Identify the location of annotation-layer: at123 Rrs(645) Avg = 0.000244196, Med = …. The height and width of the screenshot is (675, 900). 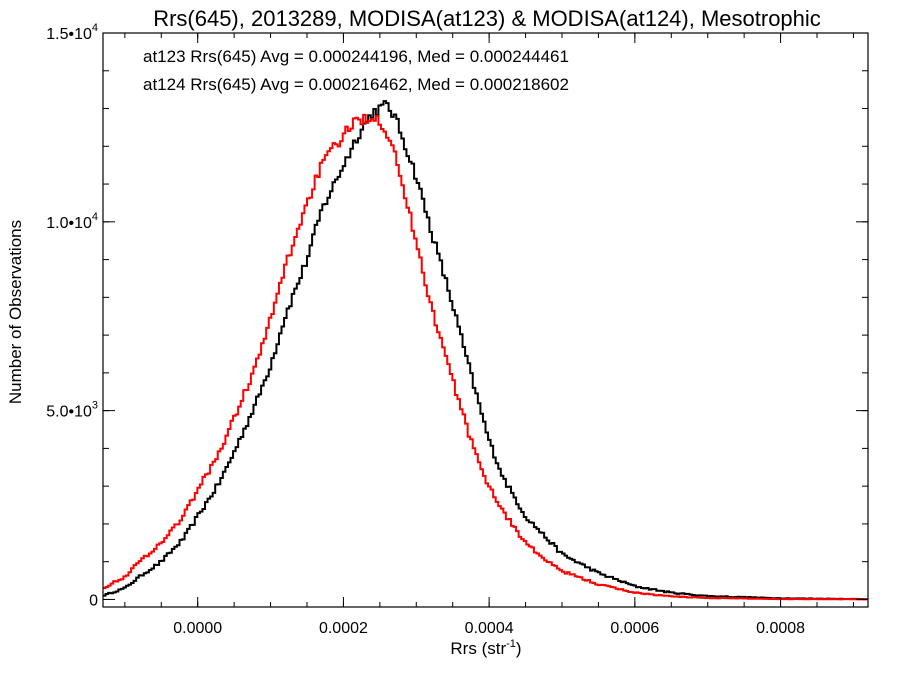
(356, 70).